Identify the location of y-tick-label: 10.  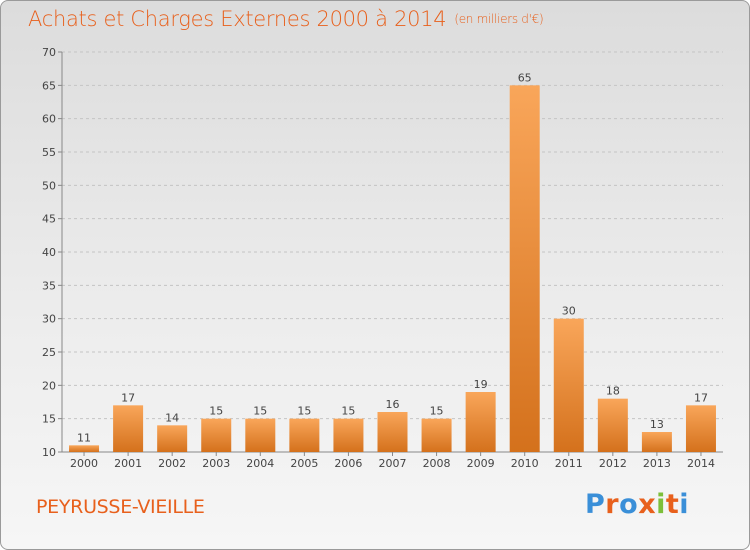
(49, 452).